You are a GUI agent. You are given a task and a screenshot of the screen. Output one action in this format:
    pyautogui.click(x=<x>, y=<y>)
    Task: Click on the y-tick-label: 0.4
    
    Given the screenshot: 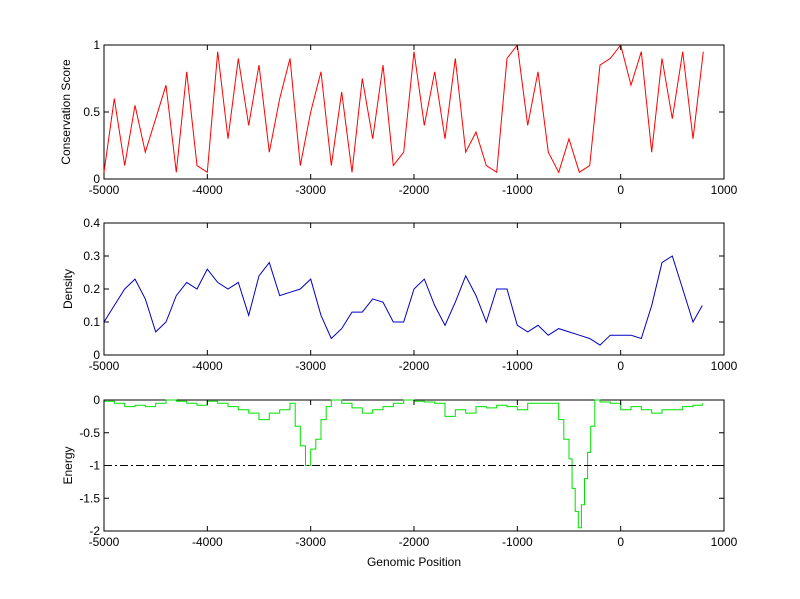 What is the action you would take?
    pyautogui.click(x=91, y=223)
    